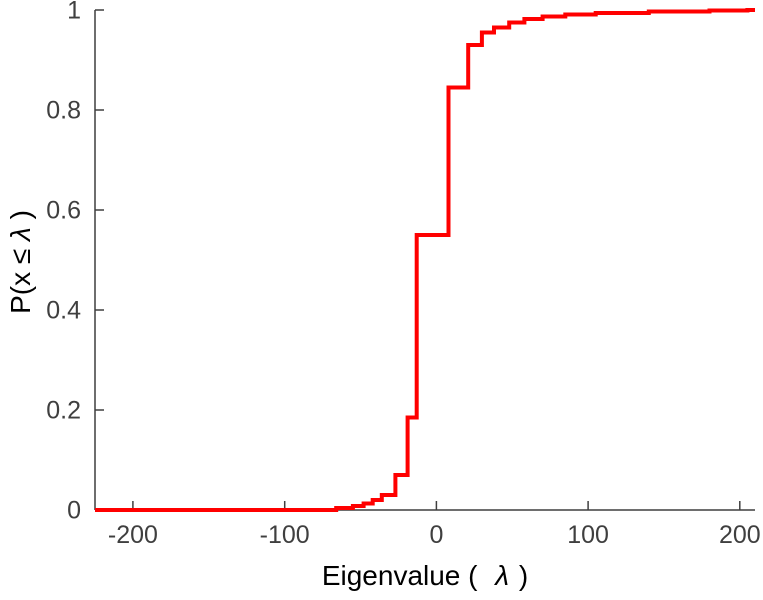 The height and width of the screenshot is (600, 763). I want to click on y-tick-label: 1, so click(74, 12).